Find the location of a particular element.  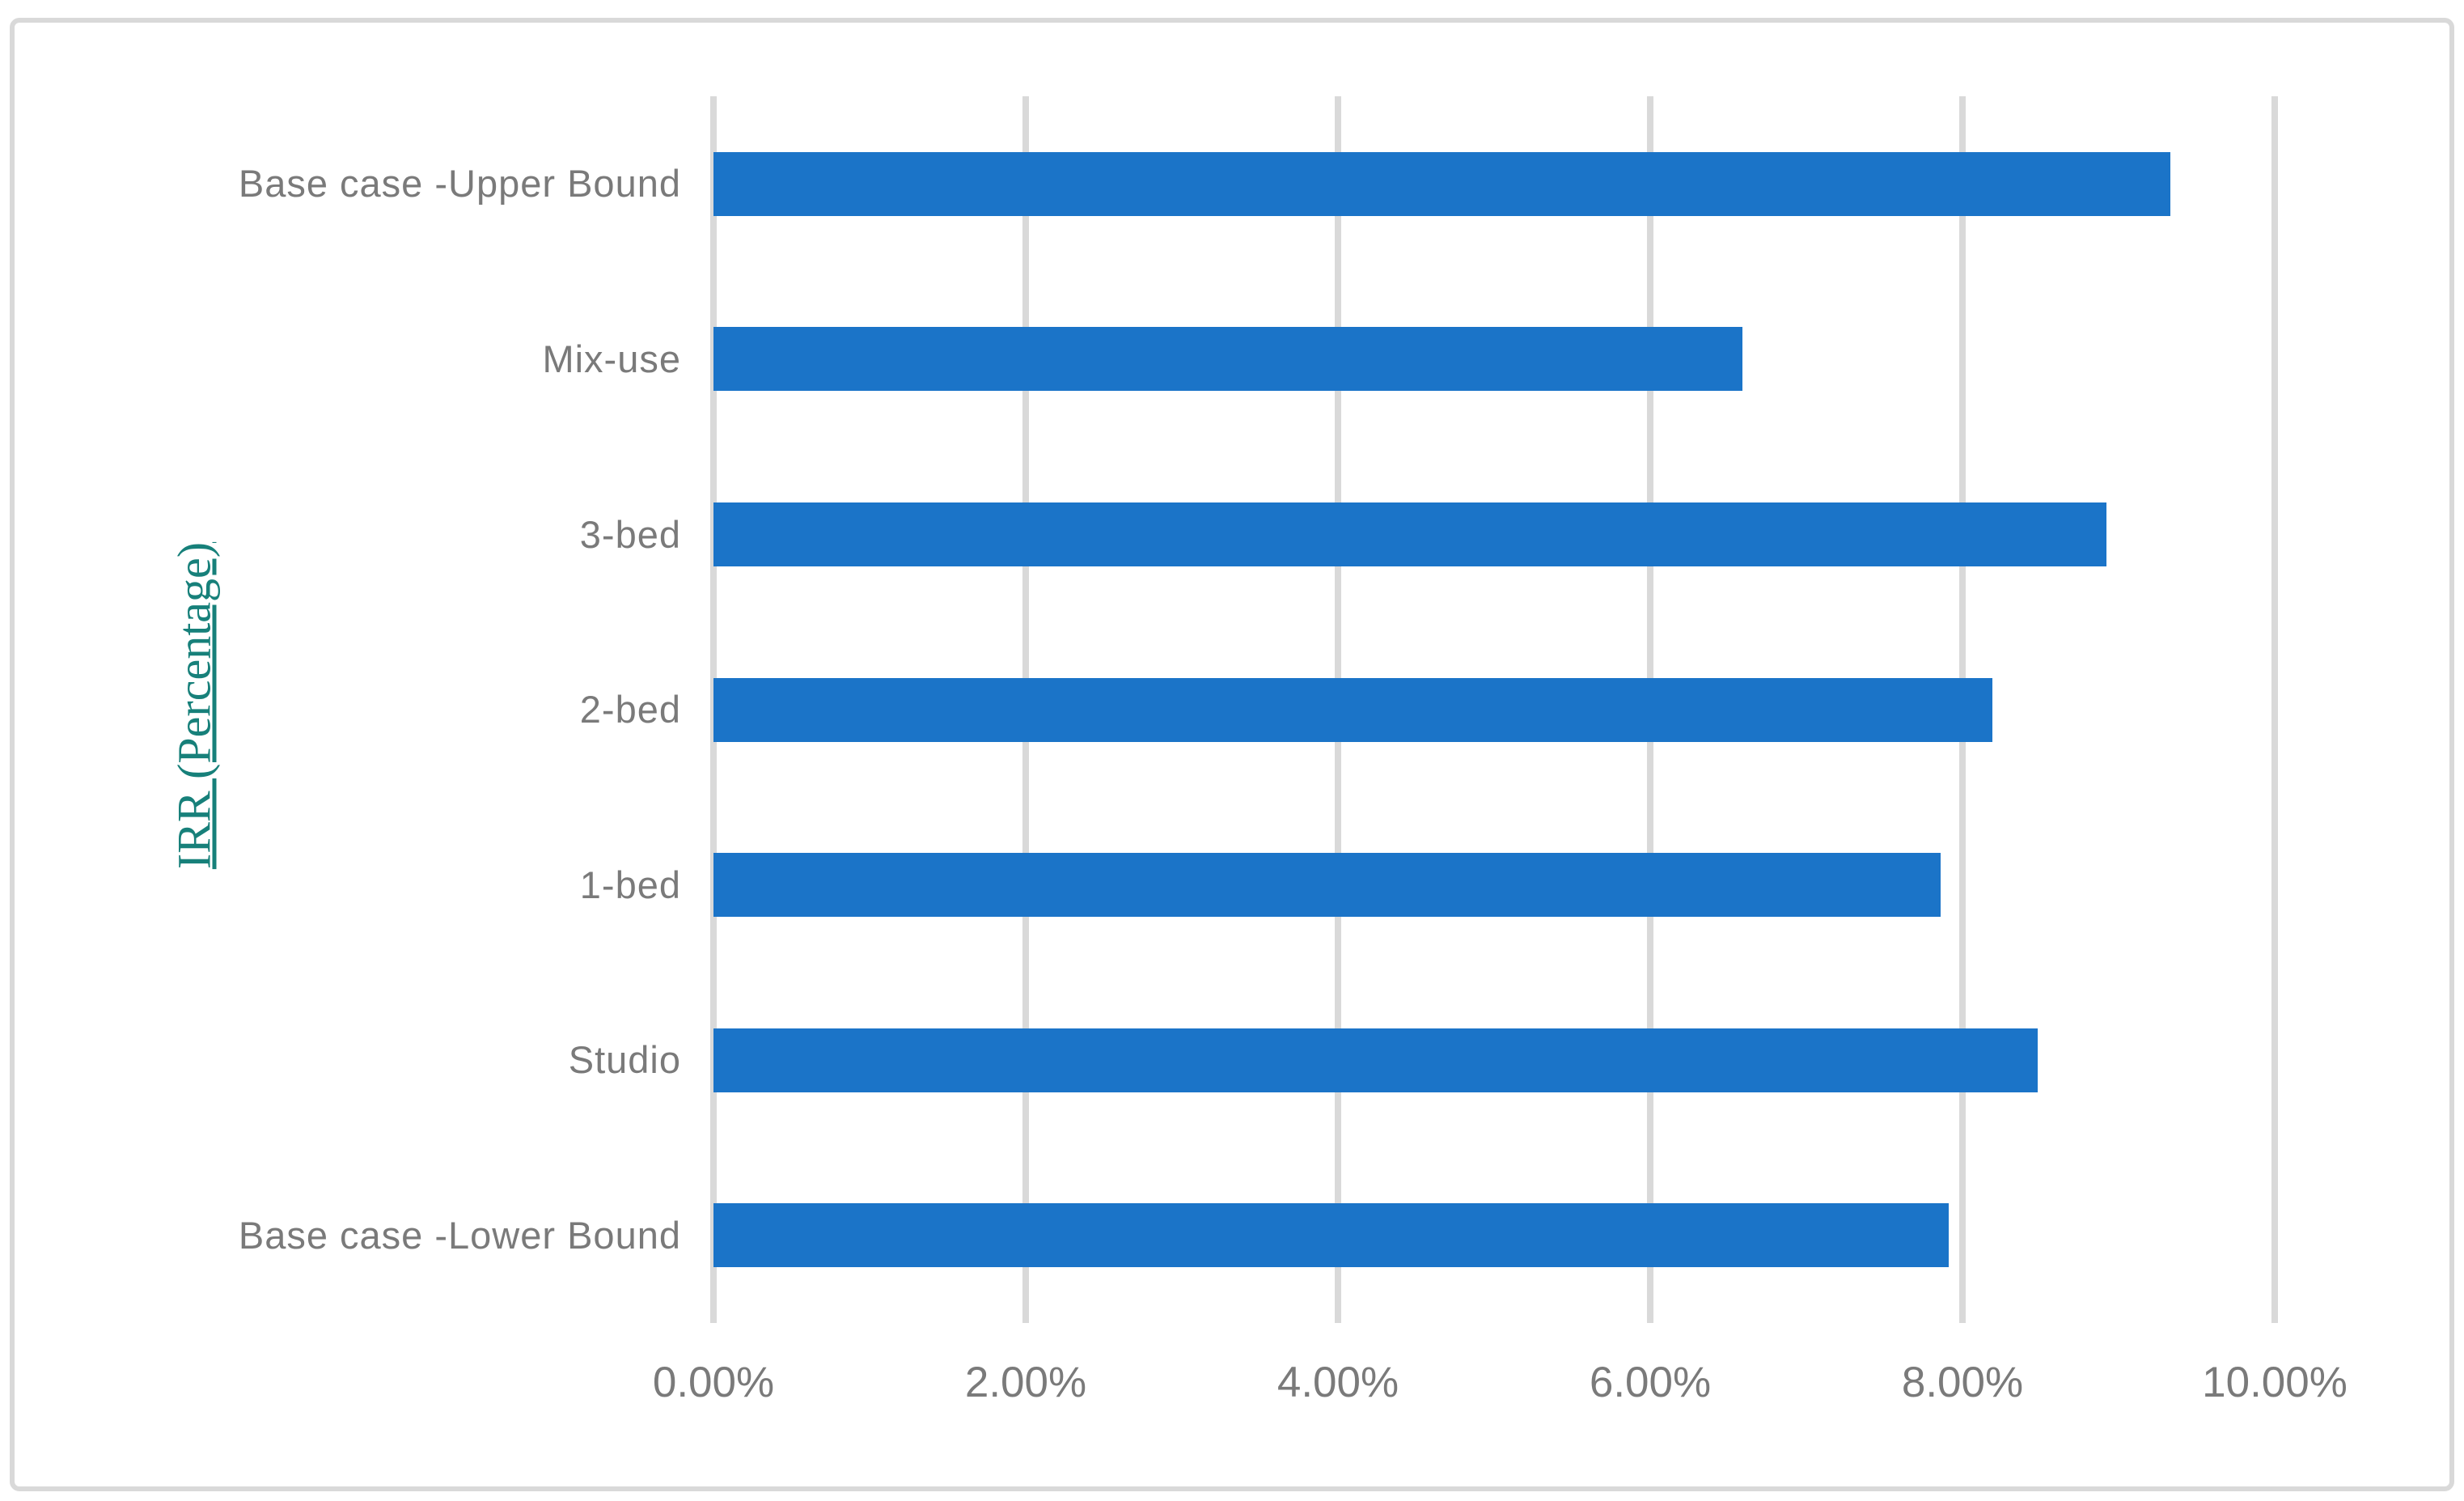

x-tick-label: 2.00% is located at coordinates (1025, 1382).